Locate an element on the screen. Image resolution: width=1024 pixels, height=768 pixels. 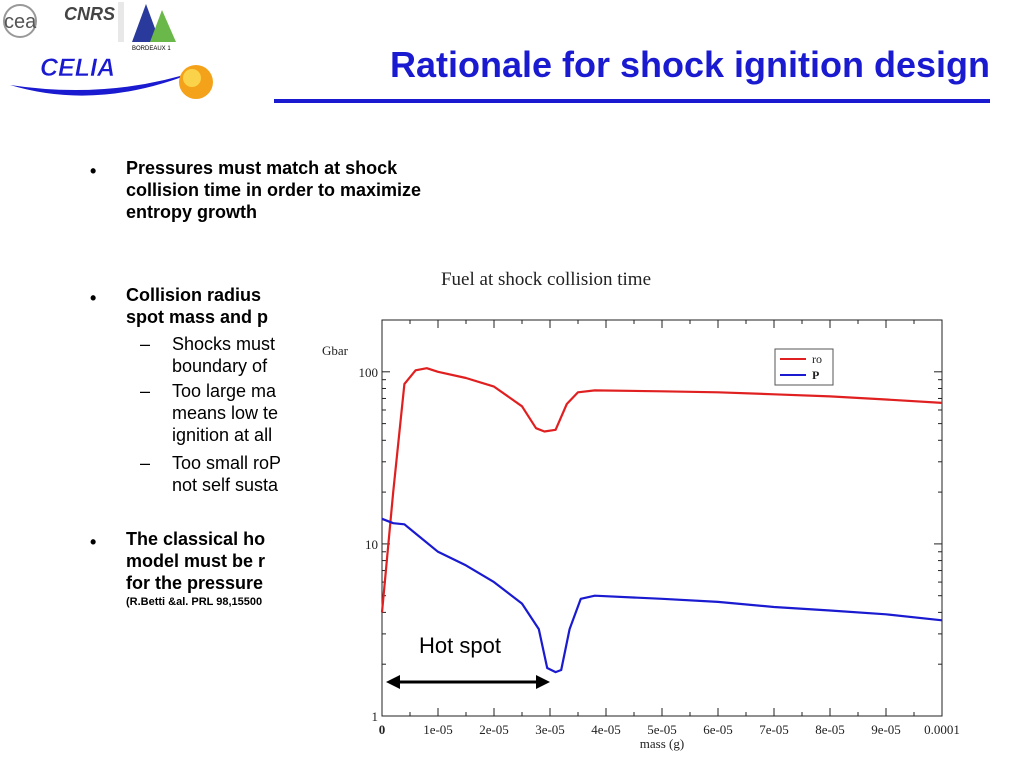
x-tick-label: 2e-05 is located at coordinates (494, 729).